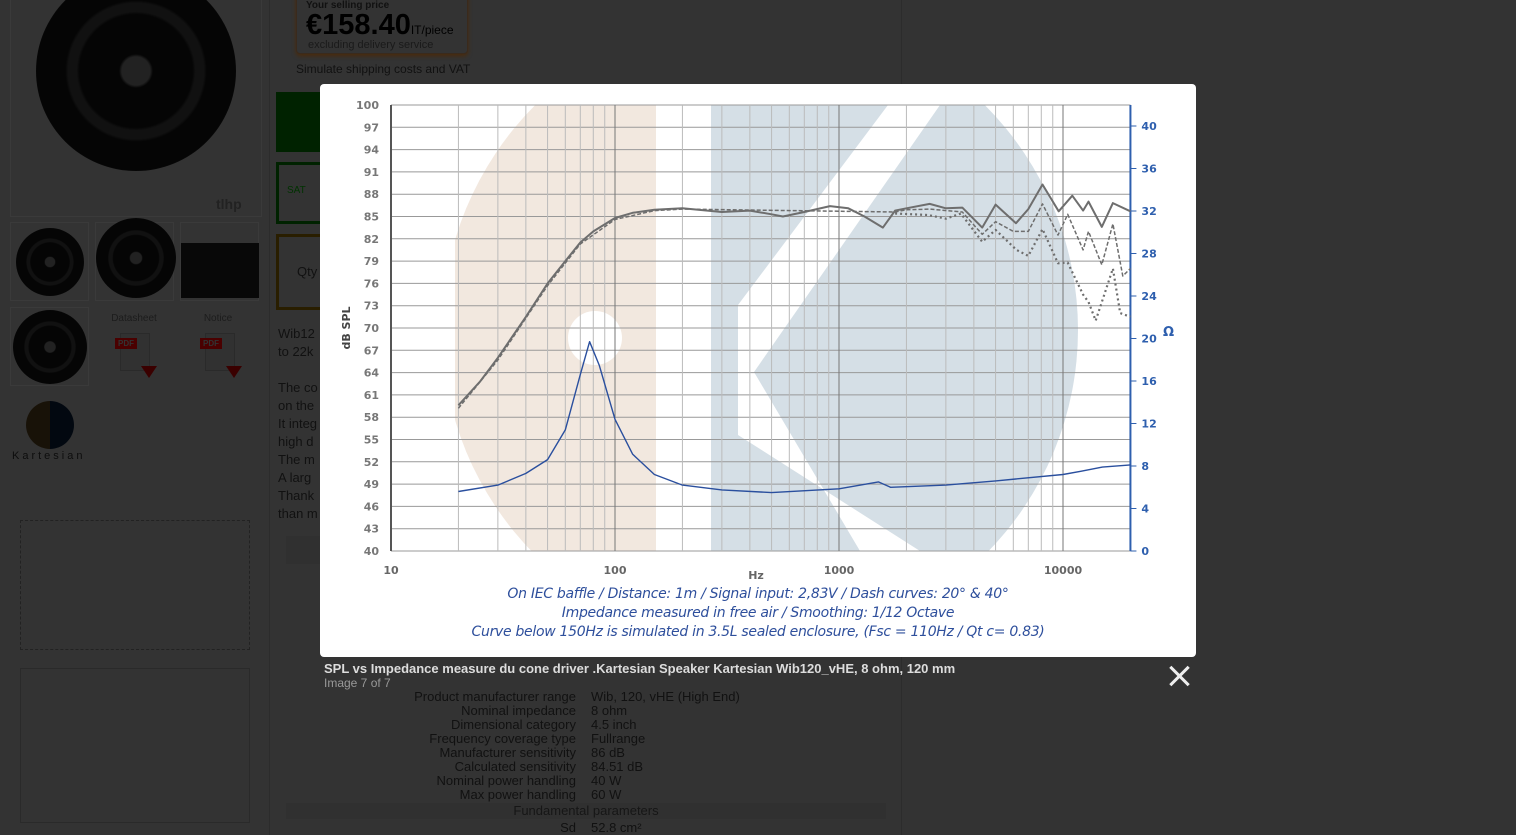  What do you see at coordinates (211, 343) in the screenshot?
I see `pdf-badge: PDF` at bounding box center [211, 343].